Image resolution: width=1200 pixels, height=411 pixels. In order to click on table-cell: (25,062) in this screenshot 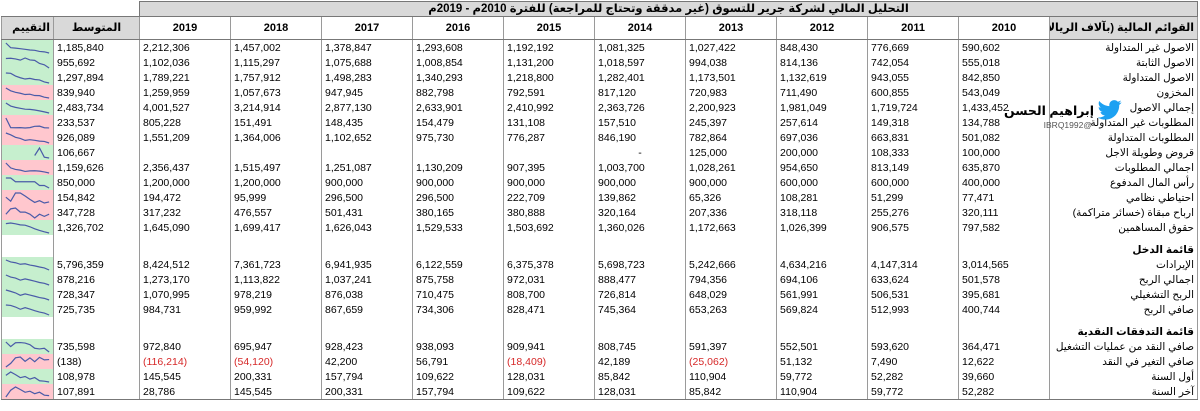, I will do `click(731, 361)`.